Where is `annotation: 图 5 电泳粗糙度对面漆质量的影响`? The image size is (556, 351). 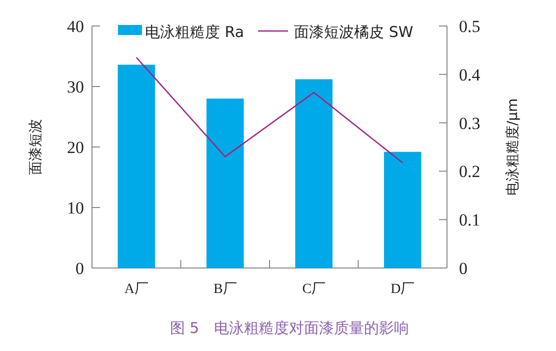
annotation: 图 5 电泳粗糙度对面漆质量的影响 is located at coordinates (290, 328).